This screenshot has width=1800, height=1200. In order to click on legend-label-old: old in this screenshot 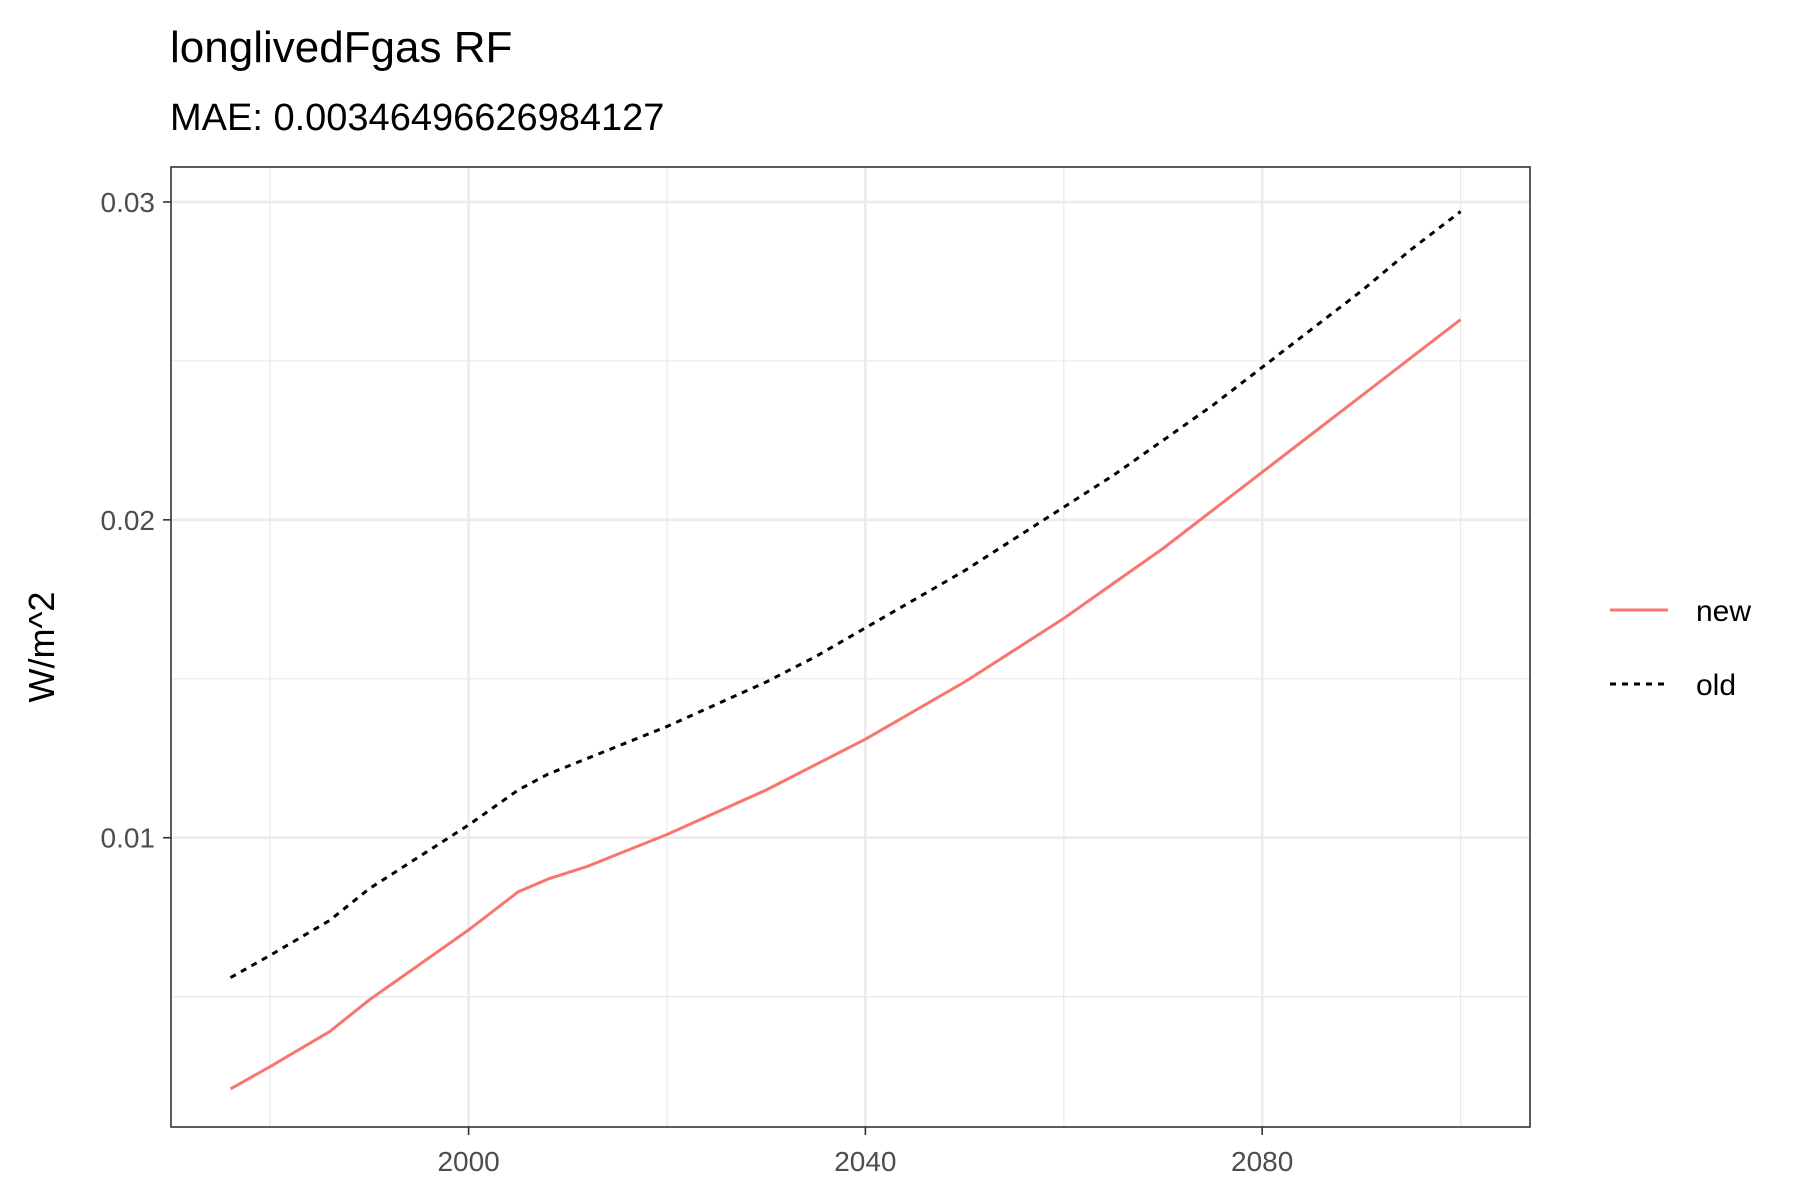, I will do `click(1716, 685)`.